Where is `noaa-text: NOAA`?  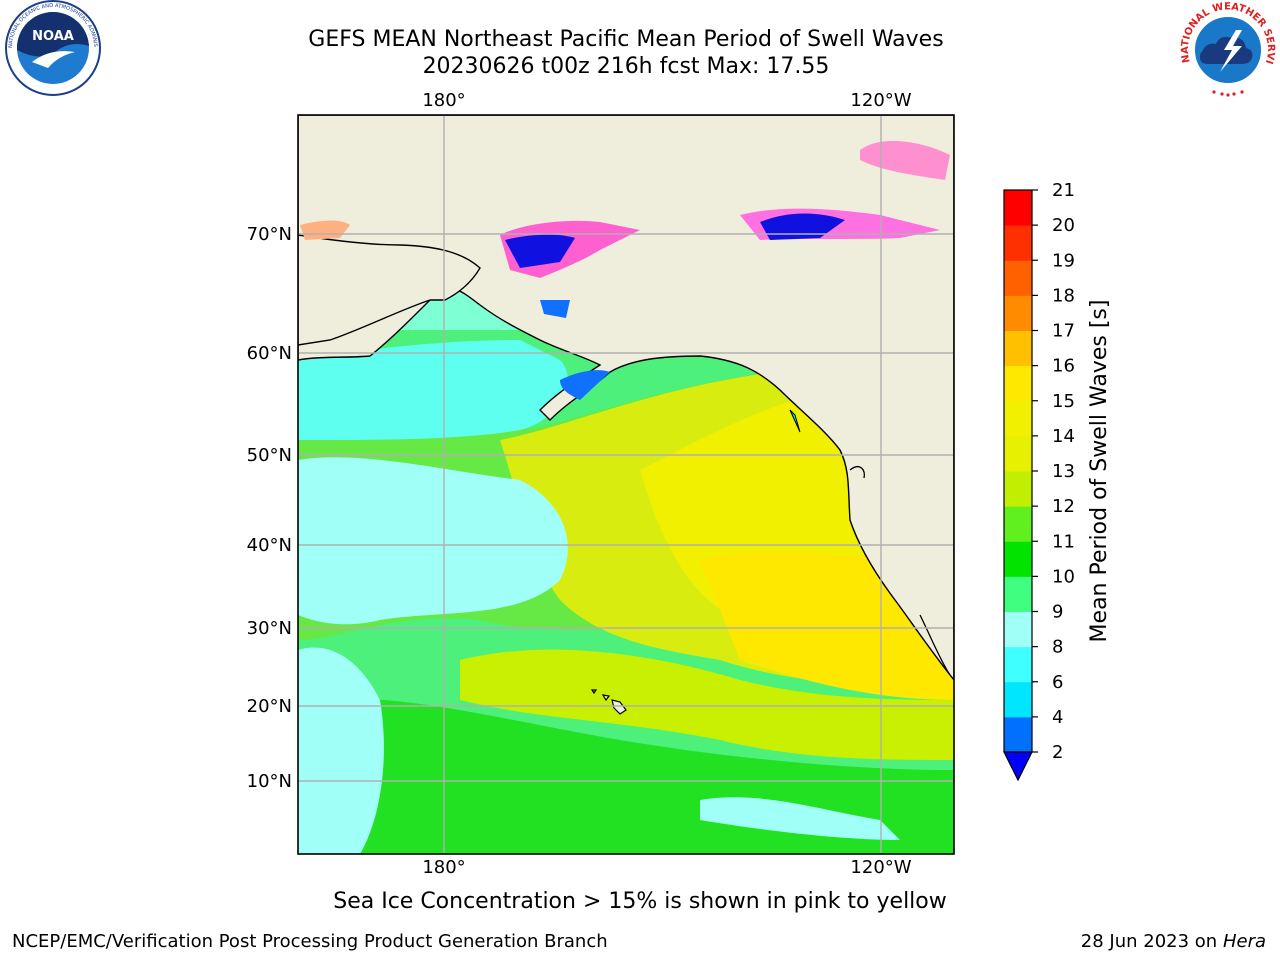
noaa-text: NOAA is located at coordinates (53, 36).